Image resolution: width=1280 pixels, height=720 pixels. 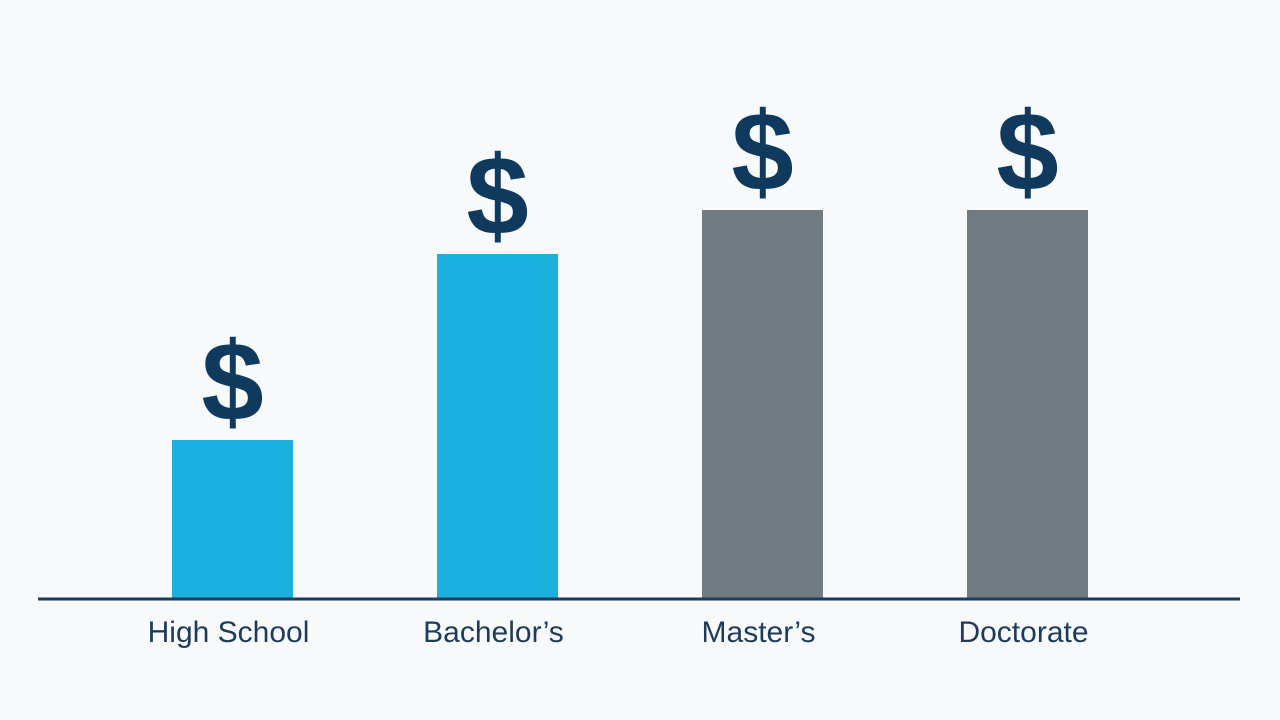 What do you see at coordinates (759, 632) in the screenshot?
I see `x-tick-label: Master’s` at bounding box center [759, 632].